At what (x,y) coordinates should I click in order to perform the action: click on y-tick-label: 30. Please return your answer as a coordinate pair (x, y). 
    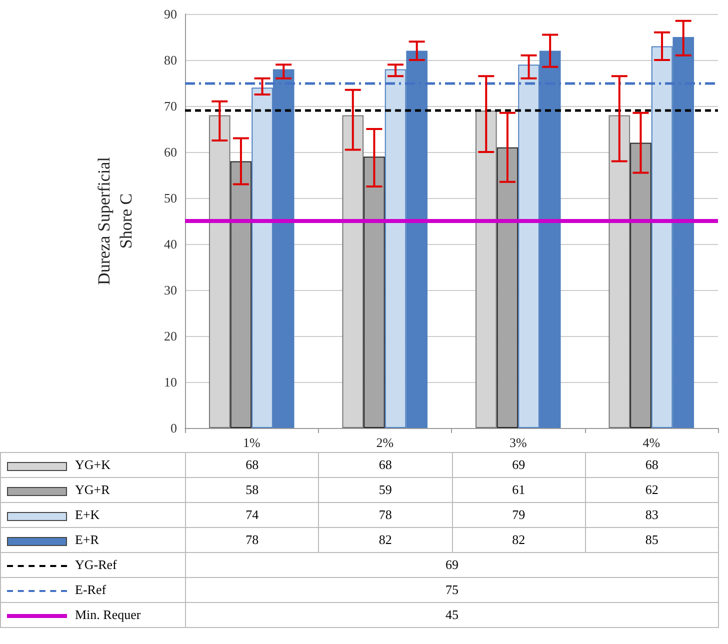
    Looking at the image, I should click on (170, 290).